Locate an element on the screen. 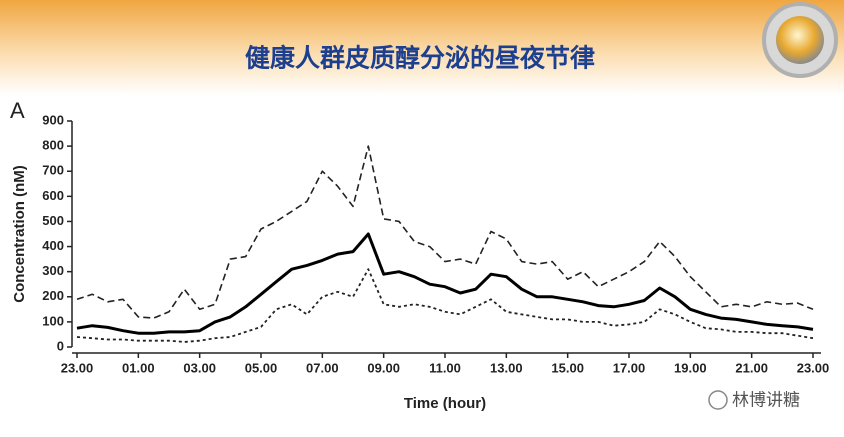 The width and height of the screenshot is (844, 437). x-tick-label: 19.00 is located at coordinates (690, 367).